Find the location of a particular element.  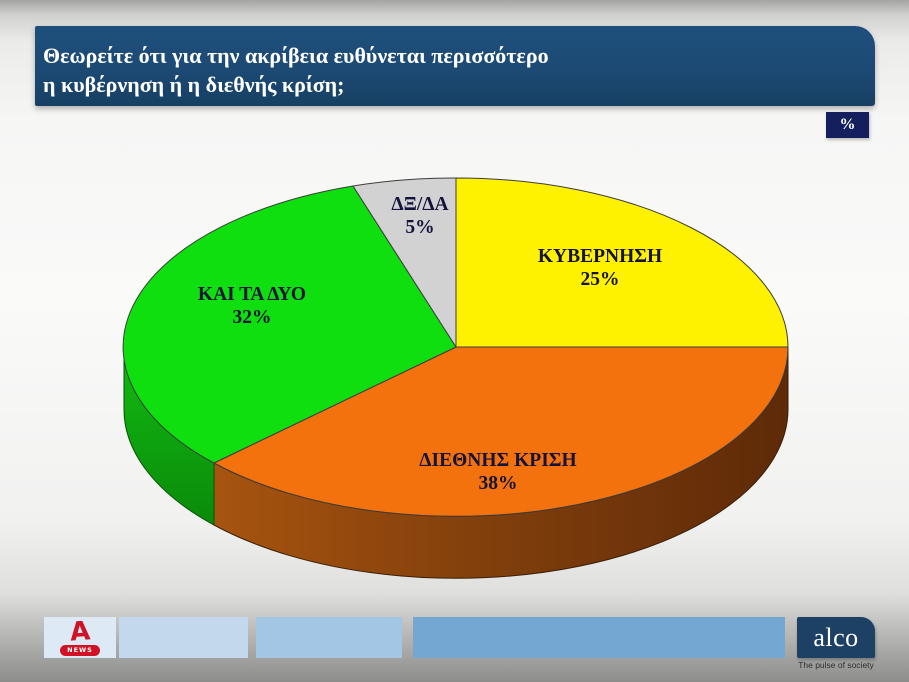

percent-unit-badge: % is located at coordinates (847, 125).